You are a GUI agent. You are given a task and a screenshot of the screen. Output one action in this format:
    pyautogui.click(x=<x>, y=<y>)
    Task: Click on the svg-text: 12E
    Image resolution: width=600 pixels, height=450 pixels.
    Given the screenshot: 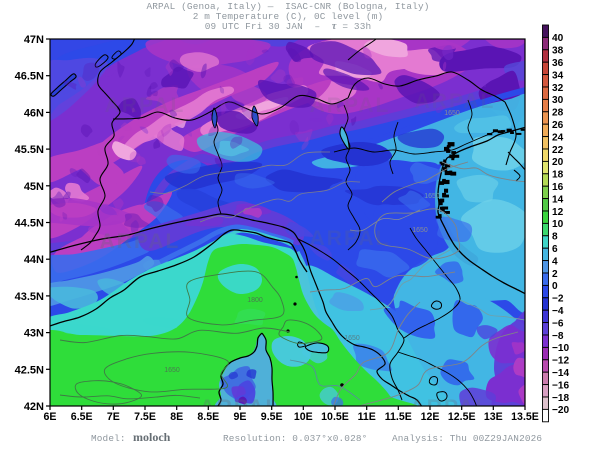 What is the action you would take?
    pyautogui.click(x=430, y=417)
    